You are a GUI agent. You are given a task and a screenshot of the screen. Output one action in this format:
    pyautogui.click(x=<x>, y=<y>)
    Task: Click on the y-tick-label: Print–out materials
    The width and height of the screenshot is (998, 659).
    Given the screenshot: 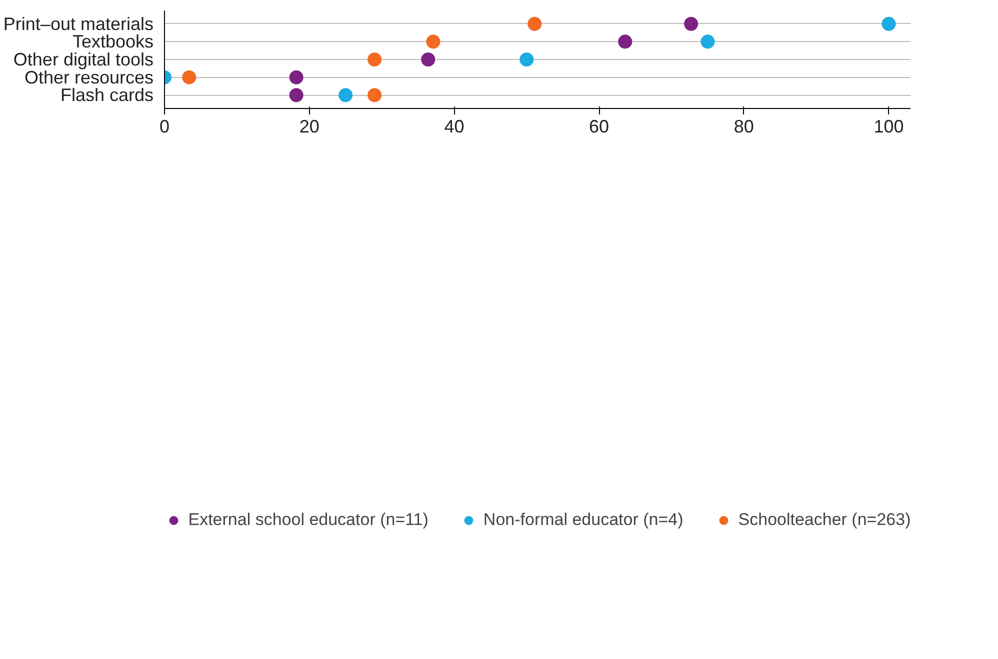 What is the action you would take?
    pyautogui.click(x=78, y=24)
    